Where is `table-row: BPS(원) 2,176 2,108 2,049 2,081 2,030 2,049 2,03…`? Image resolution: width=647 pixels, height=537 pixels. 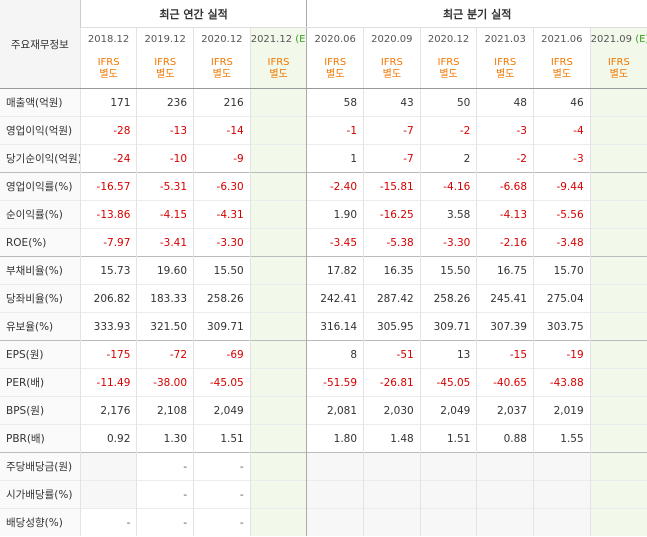
table-row: BPS(원) 2,176 2,108 2,049 2,081 2,030 2,049 2,03… is located at coordinates (323, 410).